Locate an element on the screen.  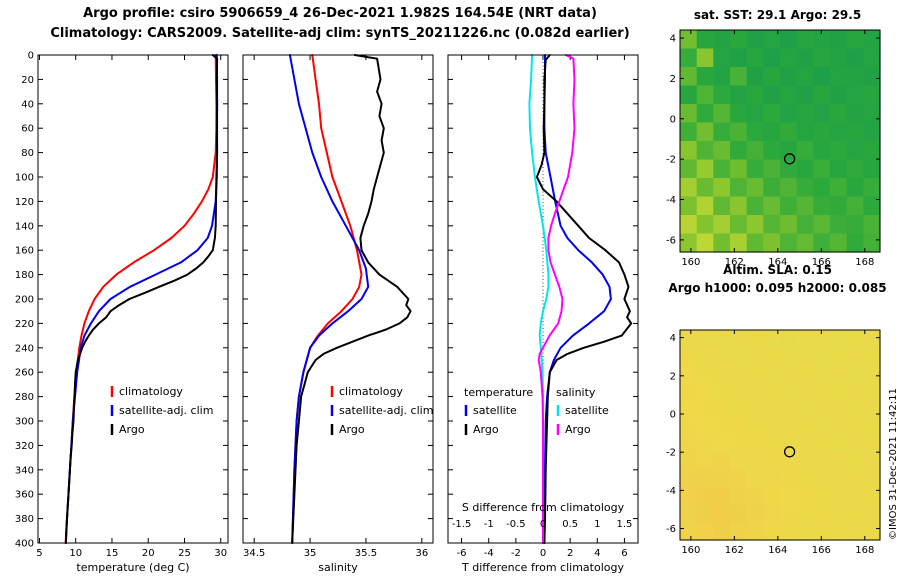
series-t-argo is located at coordinates (584, 299).